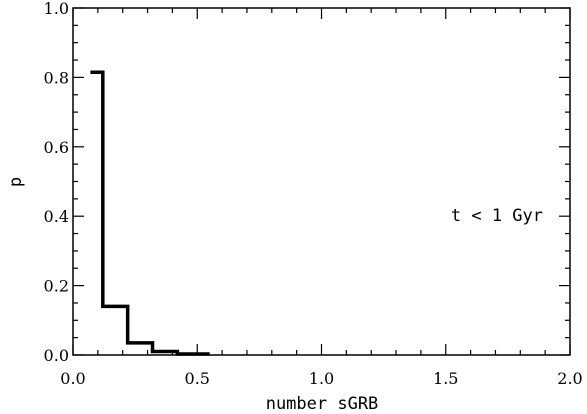  Describe the element at coordinates (56, 355) in the screenshot. I see `y-tick-label: 0.0` at that location.